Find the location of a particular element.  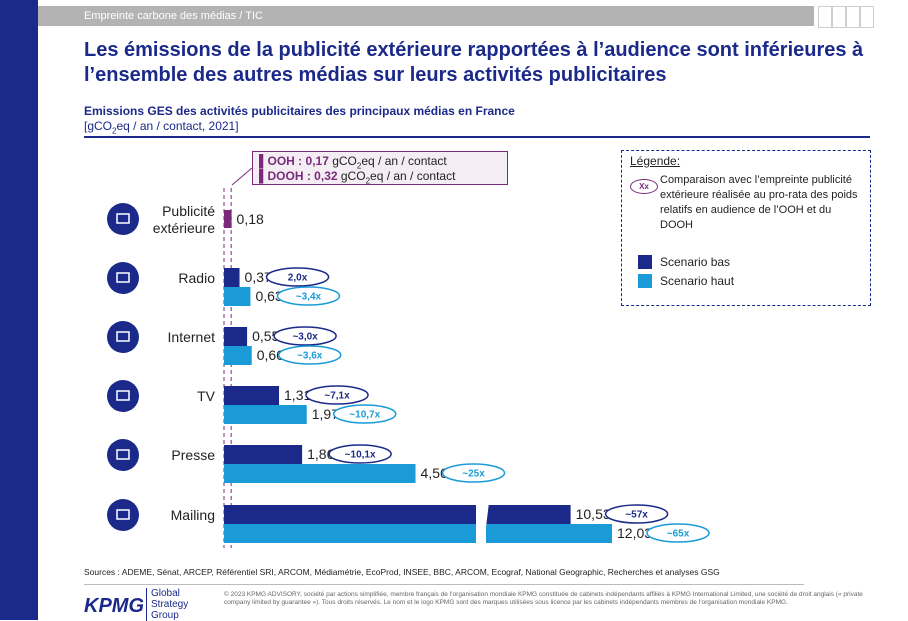

mail-icon-glyph is located at coordinates (123, 514).